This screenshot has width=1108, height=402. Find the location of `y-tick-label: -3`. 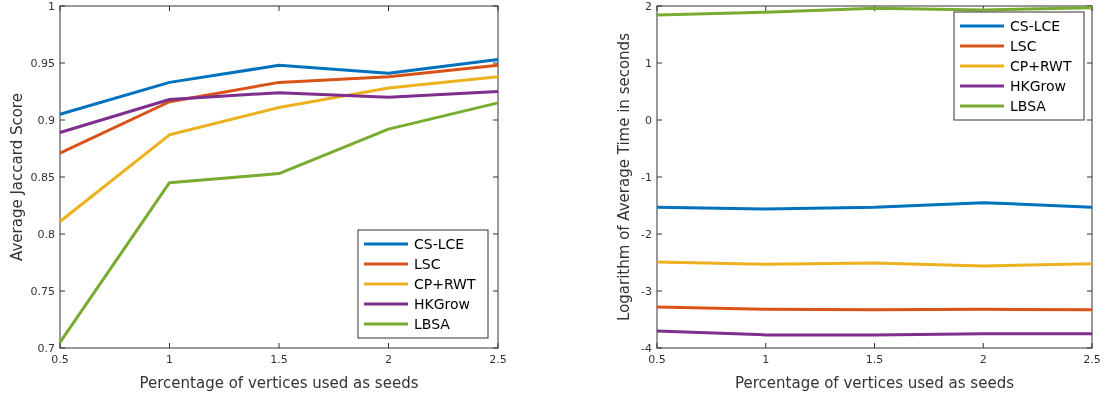

y-tick-label: -3 is located at coordinates (646, 291).